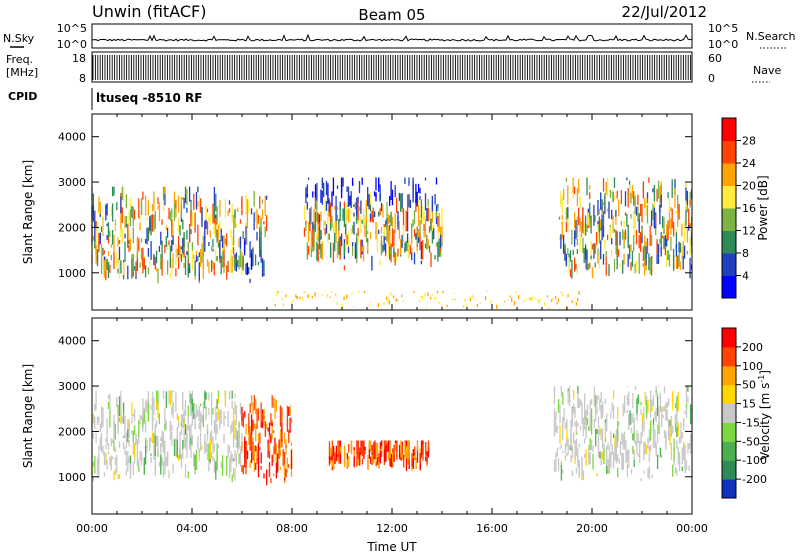 Image resolution: width=800 pixels, height=554 pixels. I want to click on freq-tick-bottom: 8, so click(82, 78).